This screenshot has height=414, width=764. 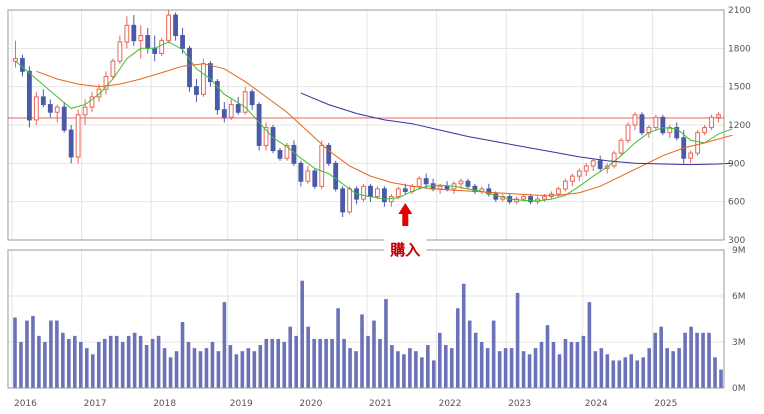 I want to click on price-tick-label: 2100, so click(x=739, y=11).